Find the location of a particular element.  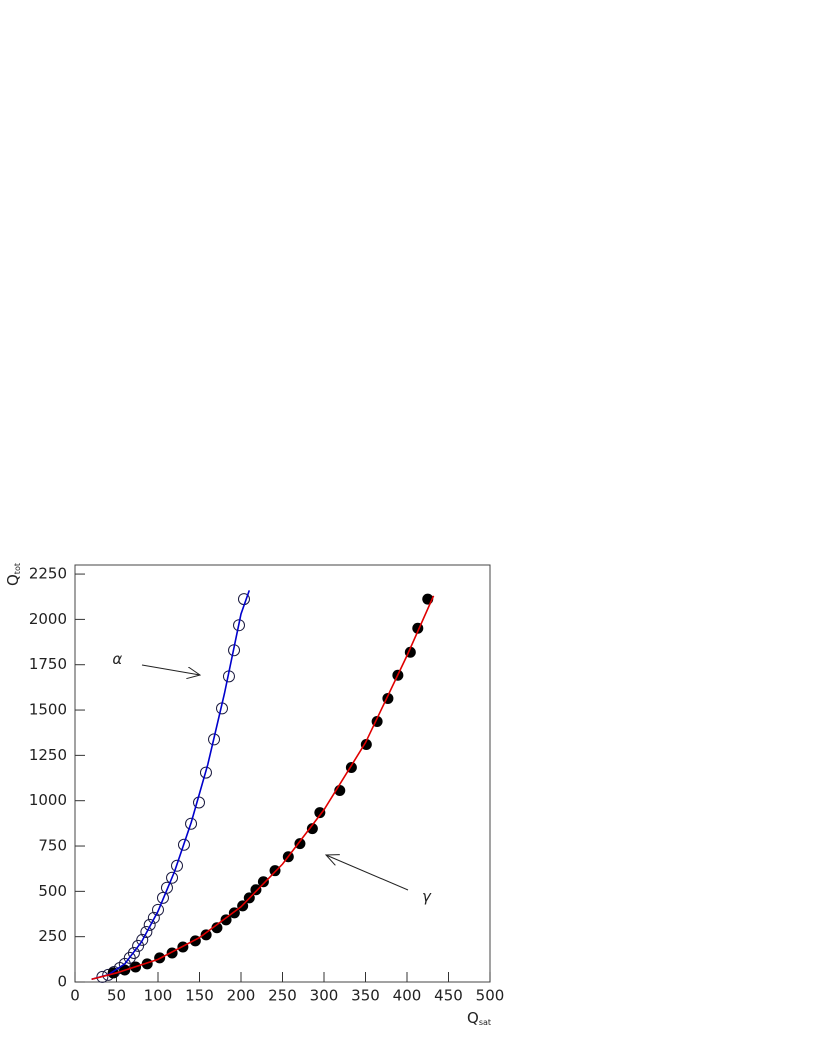

y-tick-label: 1750 is located at coordinates (48, 664).